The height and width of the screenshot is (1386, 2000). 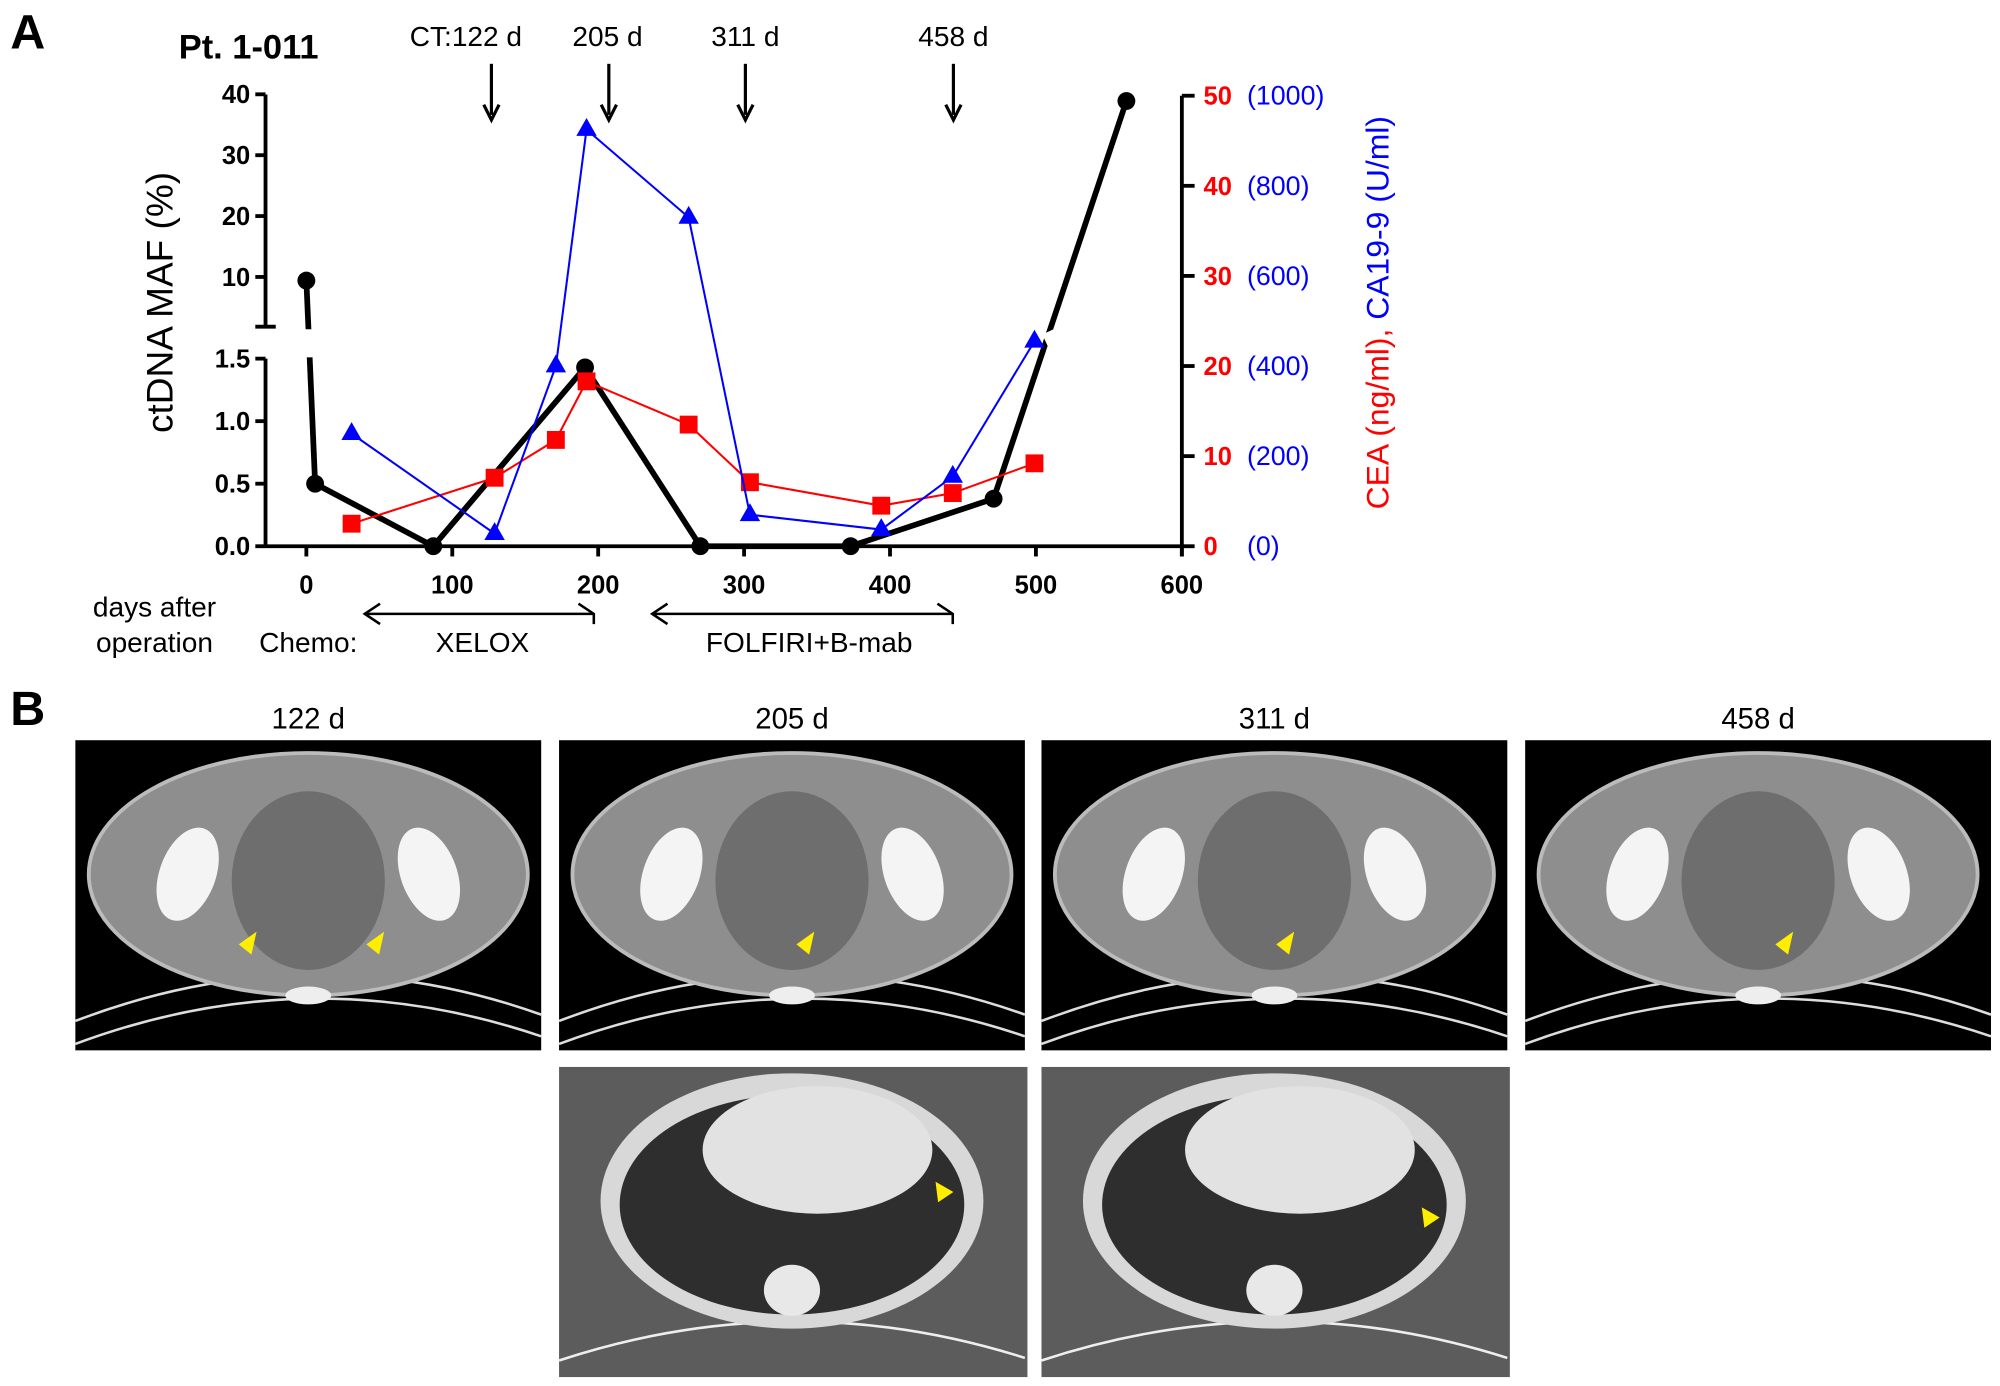 I want to click on chart-title: Pt. 1-011, so click(x=249, y=48).